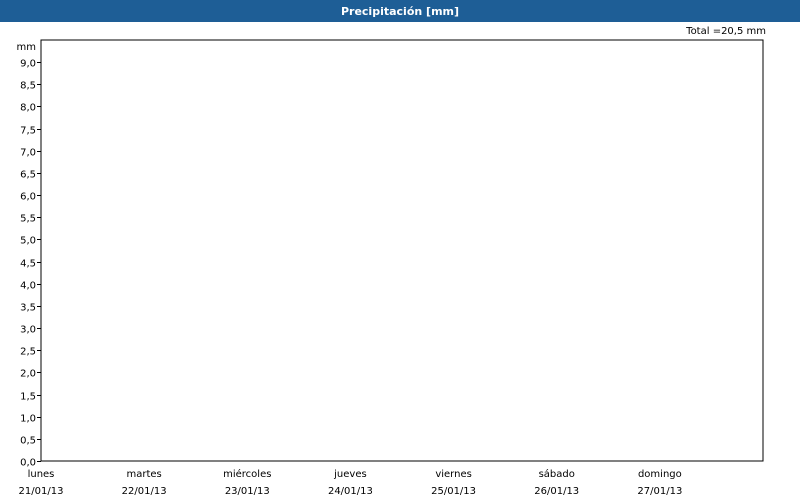 This screenshot has height=500, width=800. Describe the element at coordinates (453, 474) in the screenshot. I see `x-day-label: viernes` at that location.